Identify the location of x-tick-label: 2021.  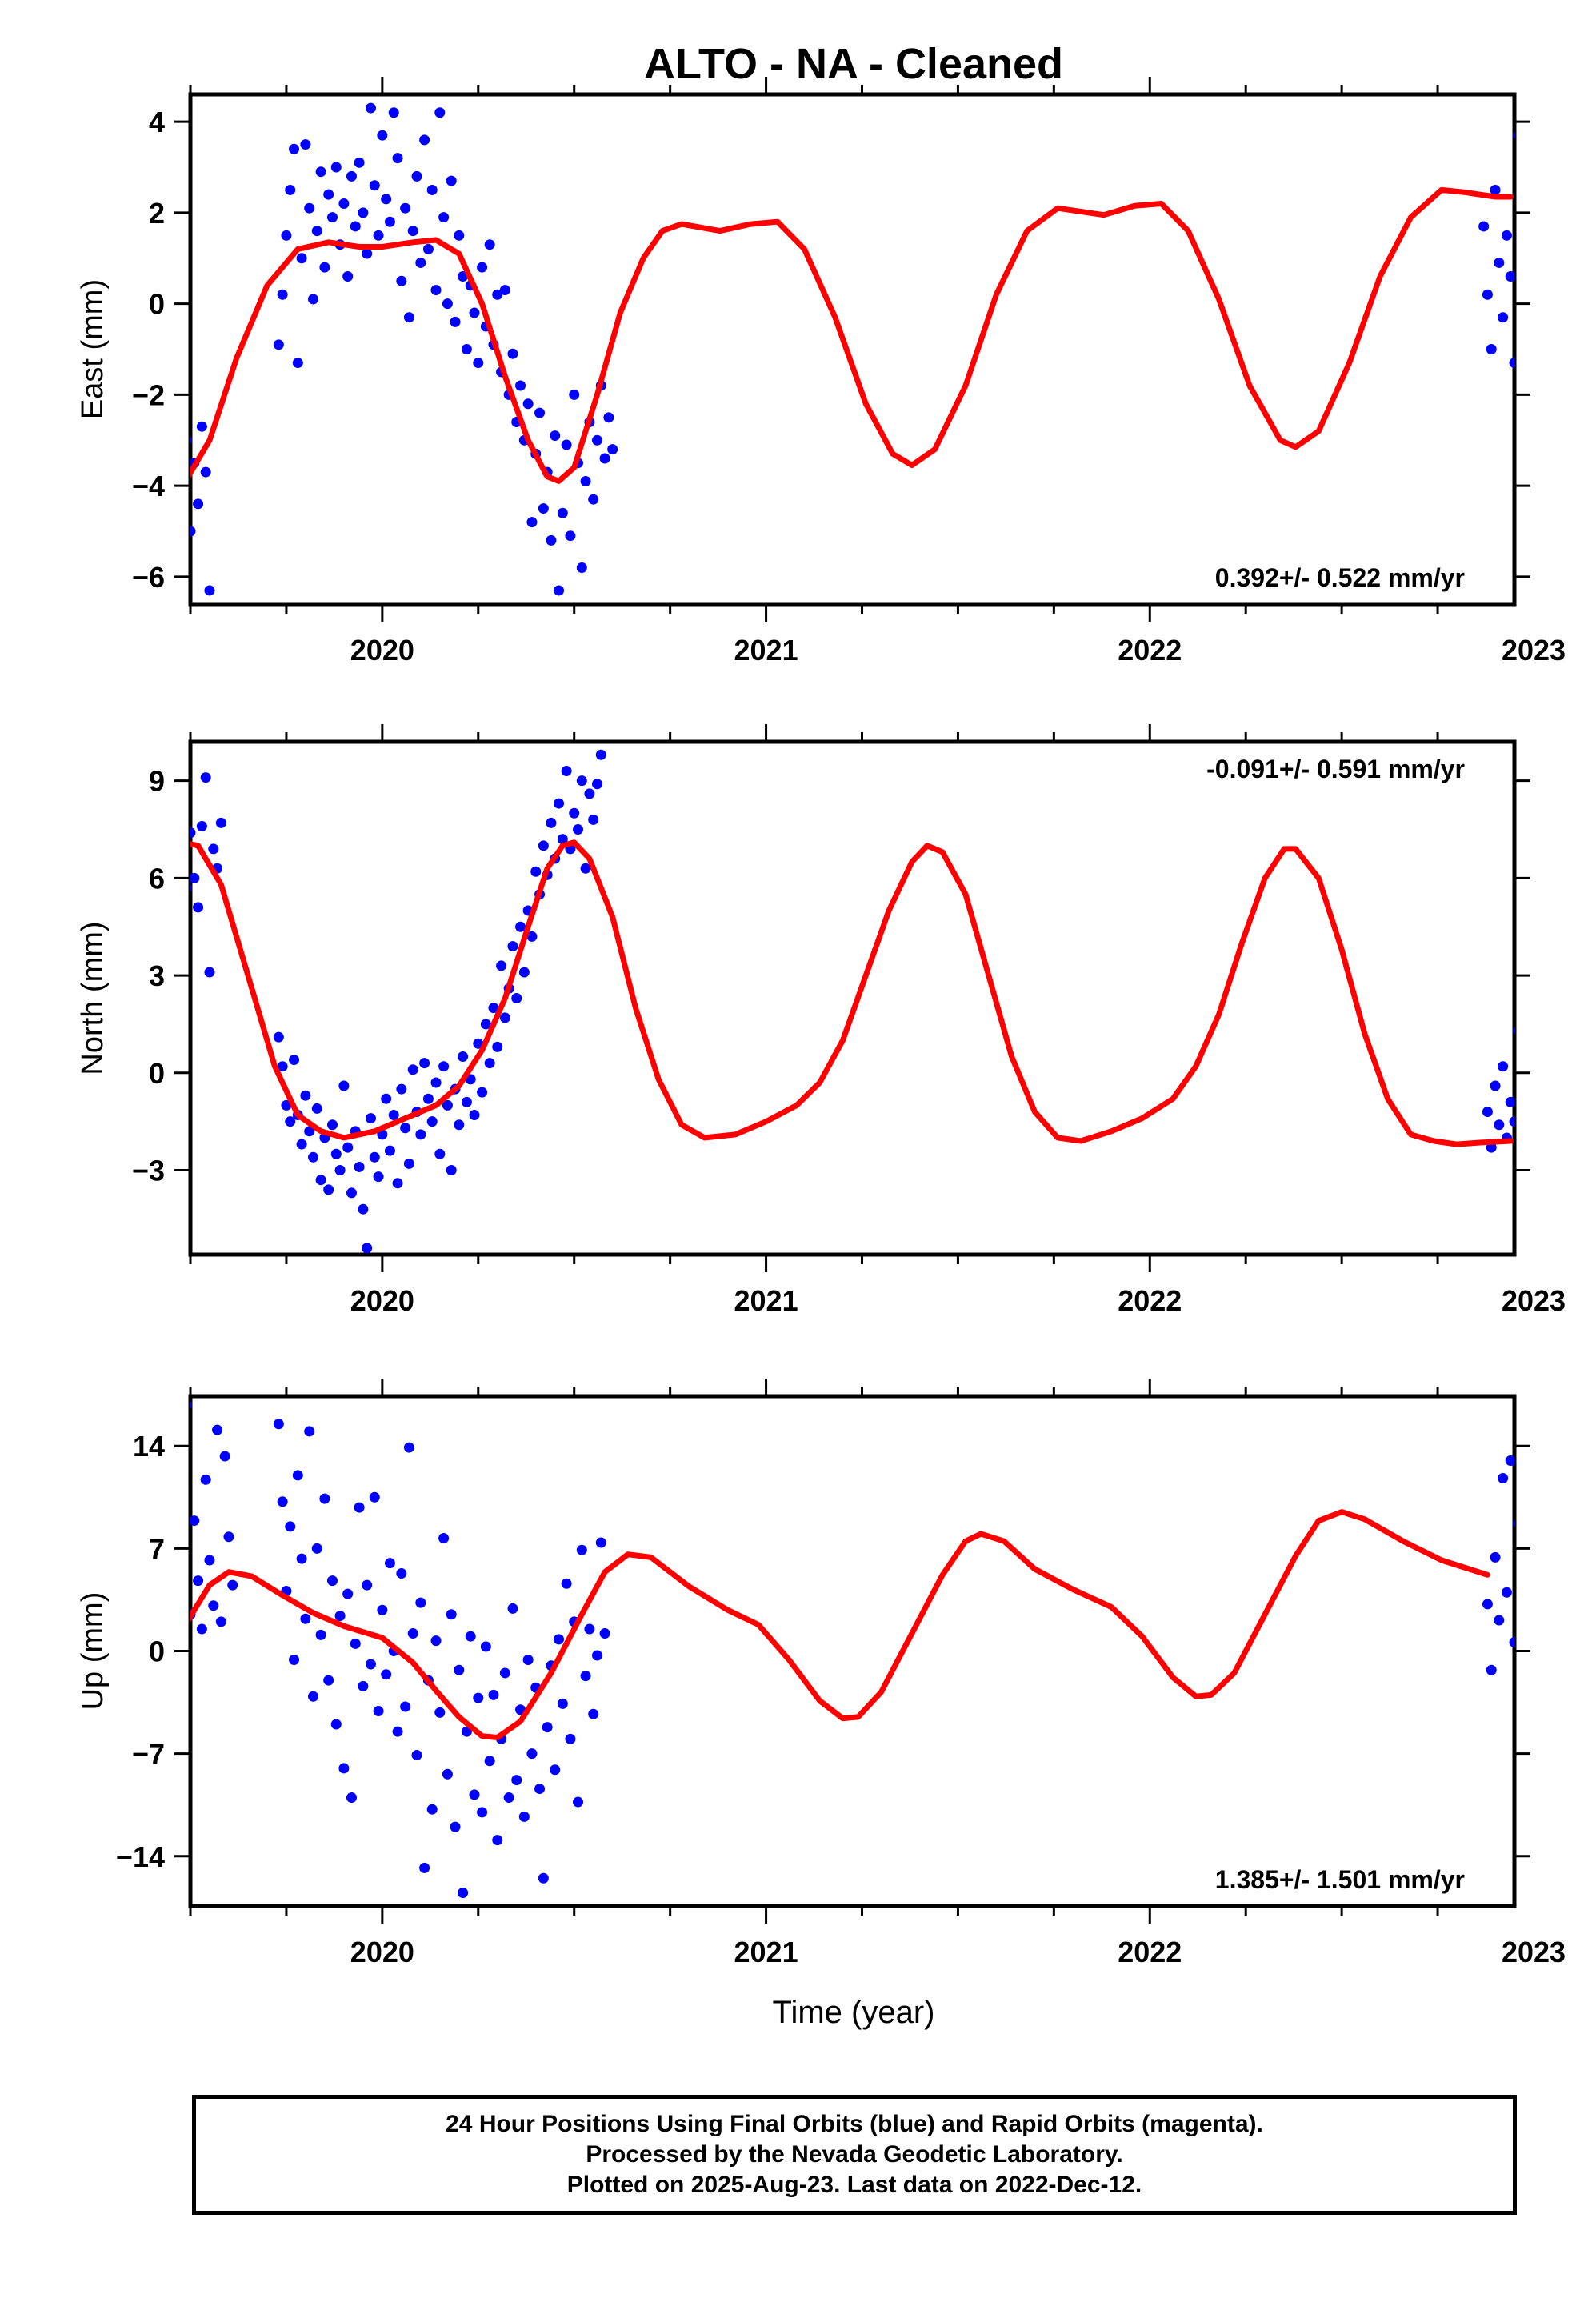
(766, 1300).